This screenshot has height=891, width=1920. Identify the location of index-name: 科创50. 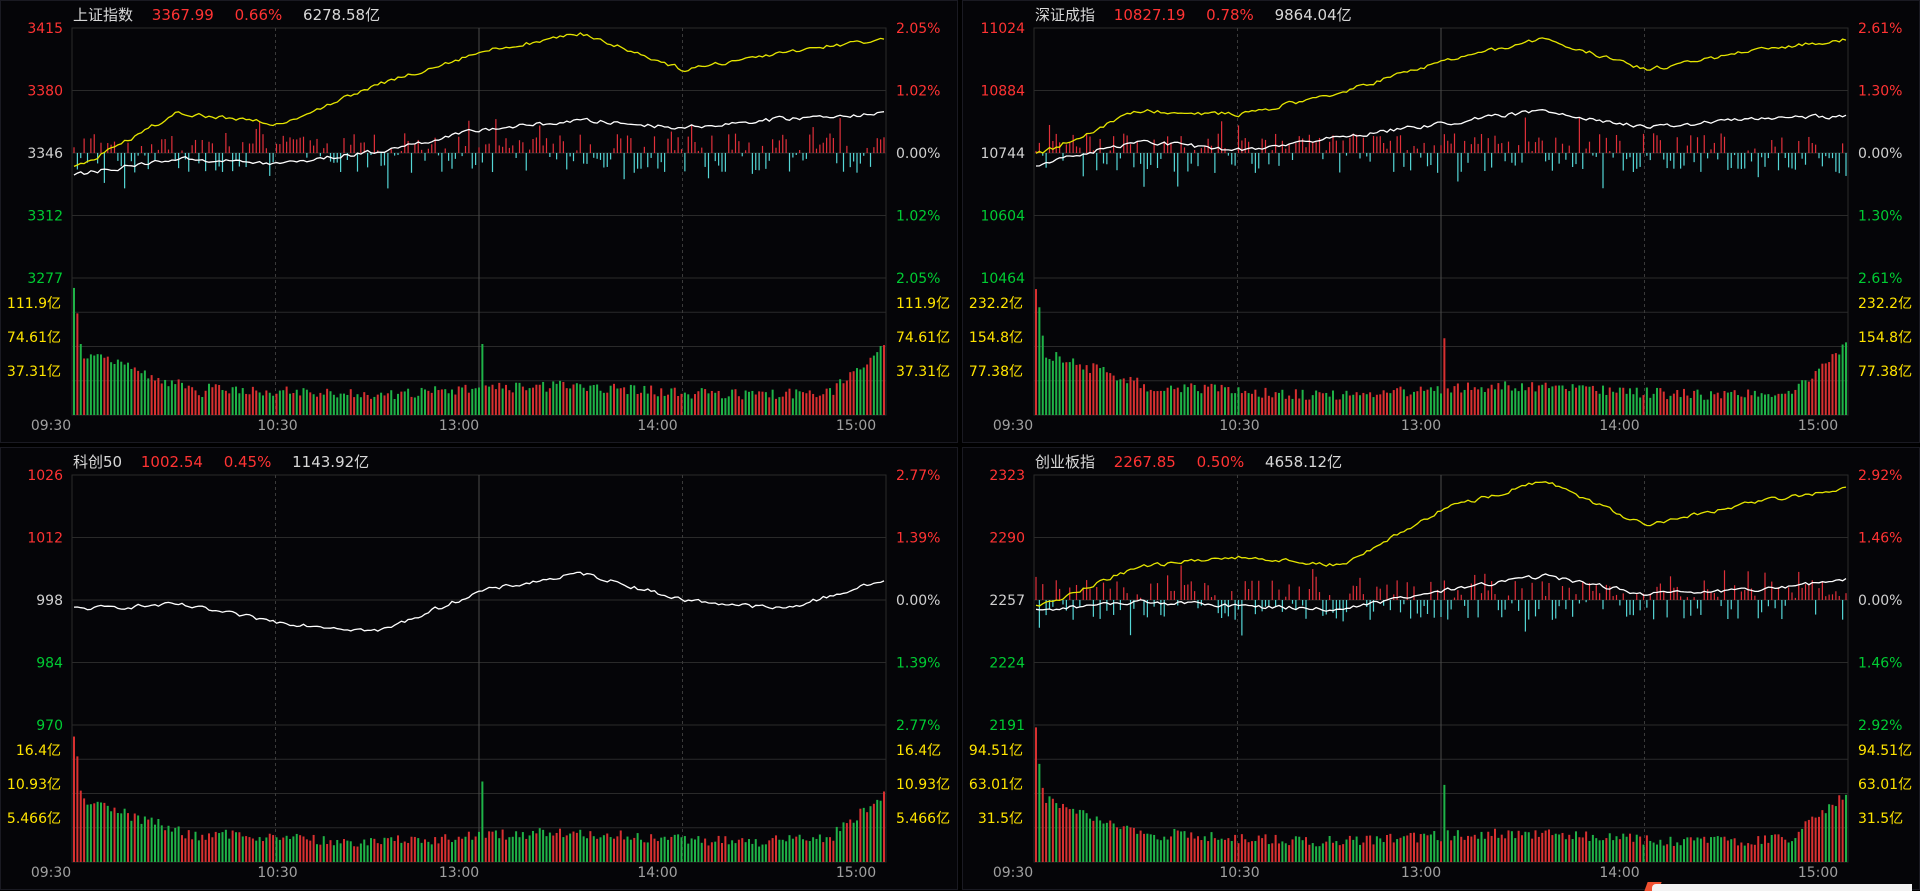
(98, 462).